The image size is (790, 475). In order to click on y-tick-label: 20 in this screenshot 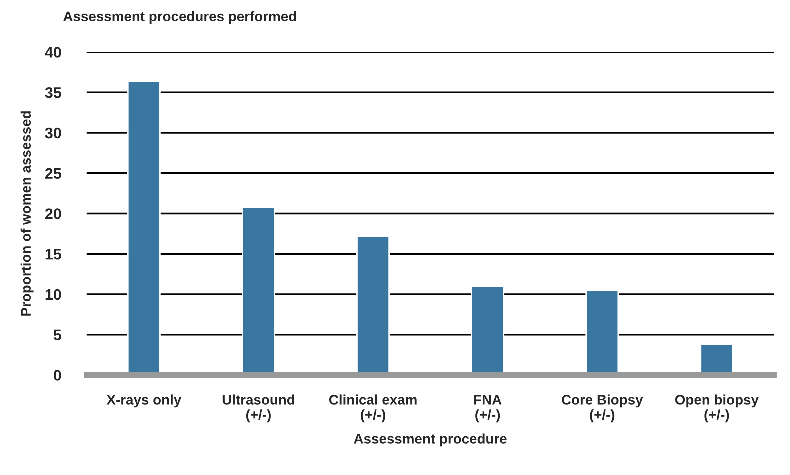, I will do `click(53, 214)`.